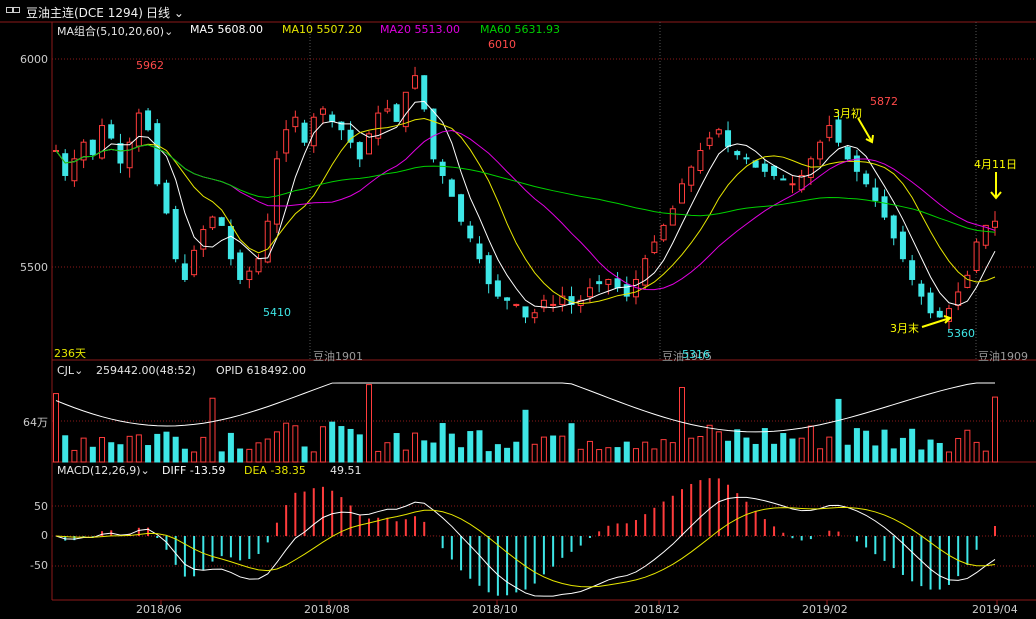  Describe the element at coordinates (884, 101) in the screenshot. I see `extreme-high-label: 5872` at that location.